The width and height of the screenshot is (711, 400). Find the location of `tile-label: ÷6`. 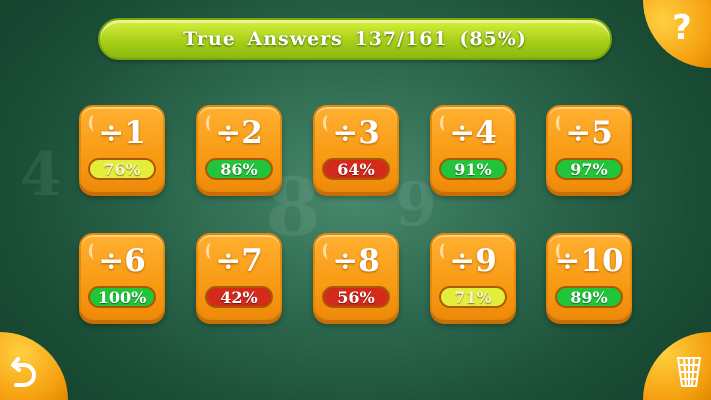

tile-label: ÷6 is located at coordinates (122, 261).